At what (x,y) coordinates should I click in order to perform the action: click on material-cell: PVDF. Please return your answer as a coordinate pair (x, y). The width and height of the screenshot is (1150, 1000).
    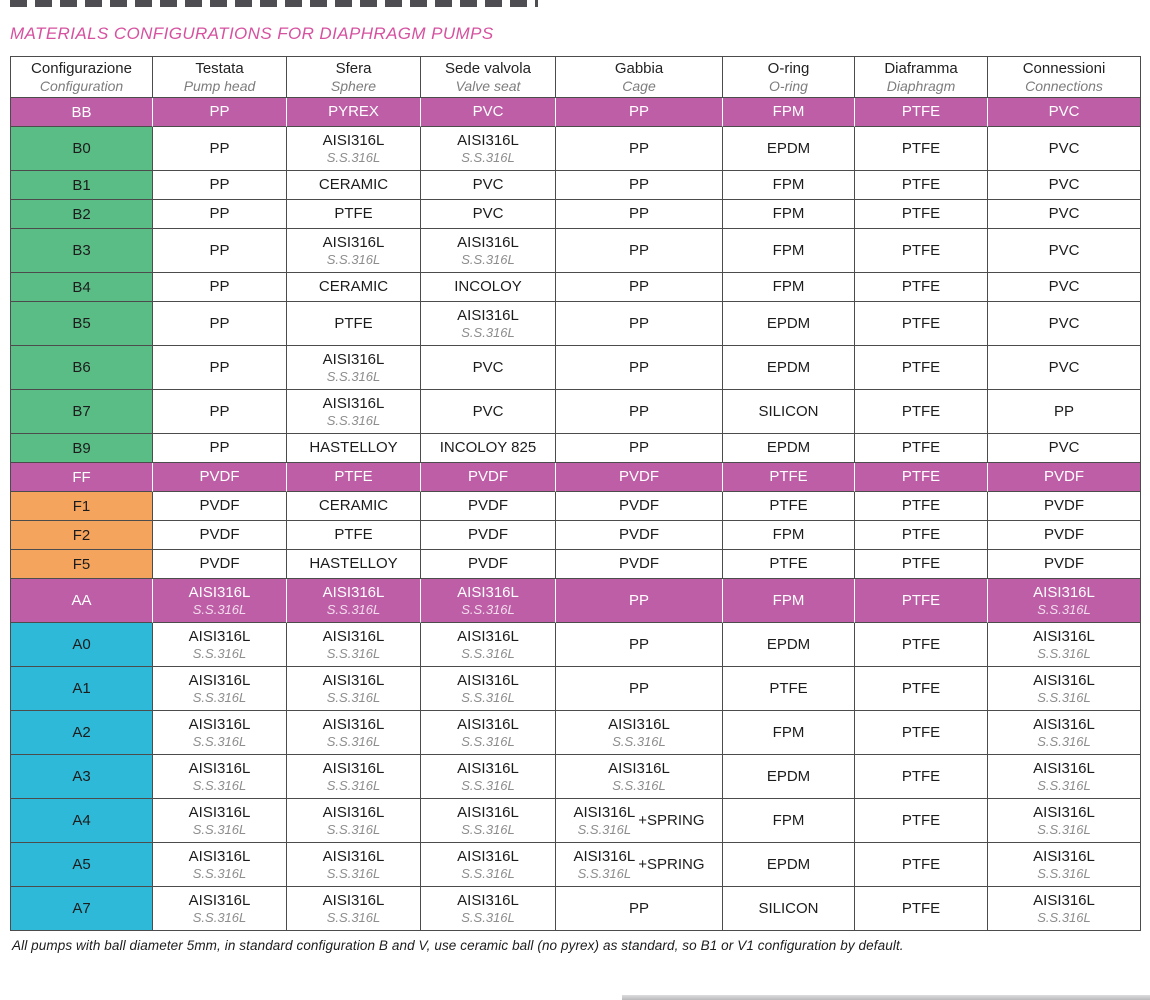
    Looking at the image, I should click on (220, 477).